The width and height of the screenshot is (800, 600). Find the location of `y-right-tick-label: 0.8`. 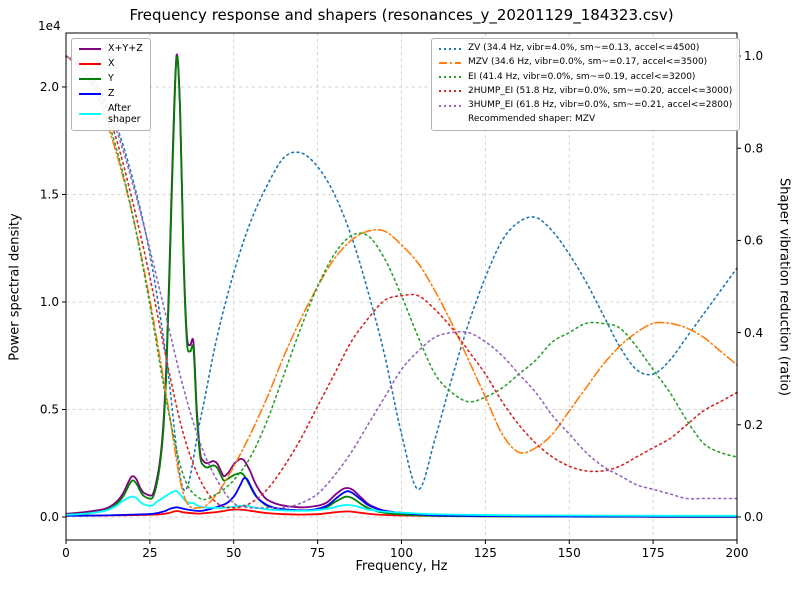

y-right-tick-label: 0.8 is located at coordinates (753, 148).